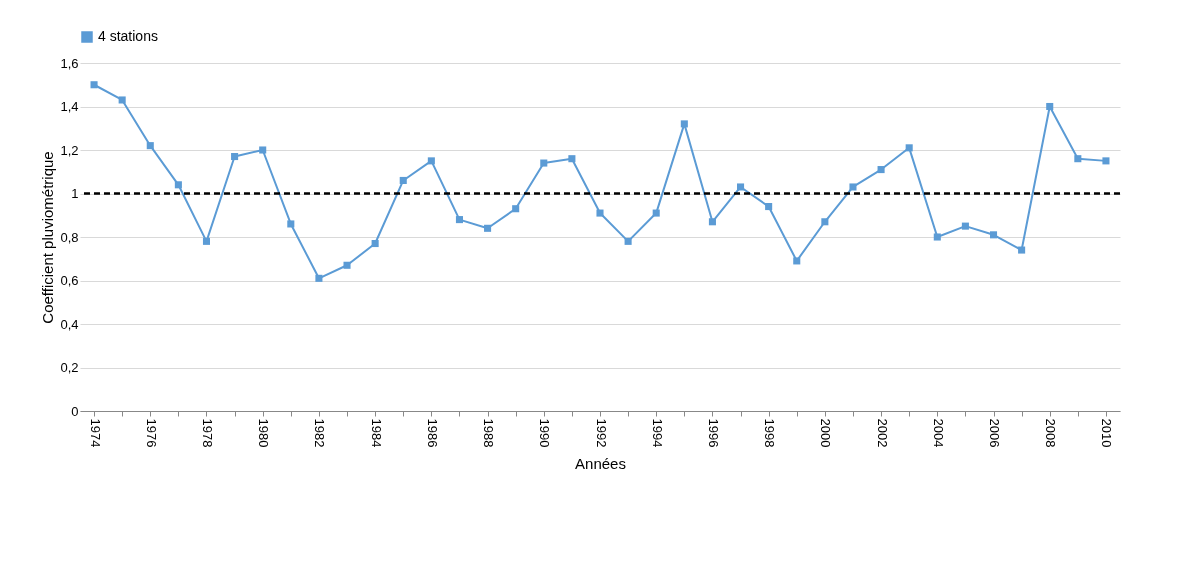 This screenshot has height=585, width=1204. What do you see at coordinates (69, 106) in the screenshot?
I see `y-tick-label: 1,4` at bounding box center [69, 106].